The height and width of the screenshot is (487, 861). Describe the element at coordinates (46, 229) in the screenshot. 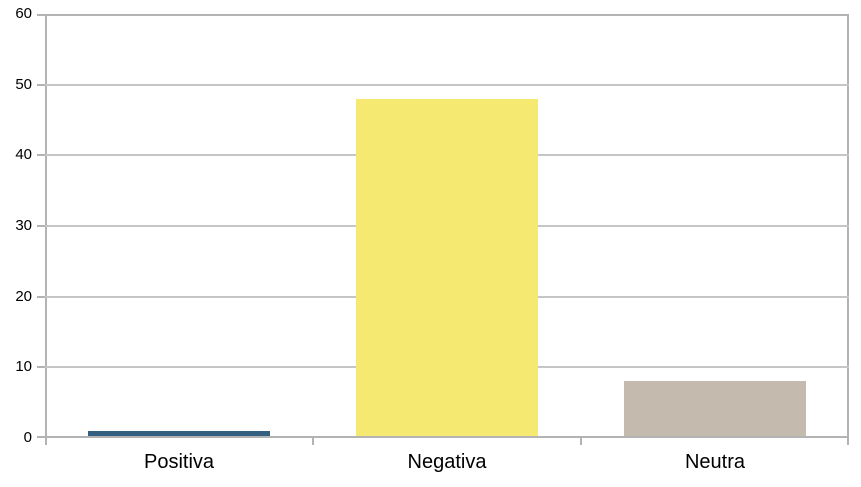

I see `y-axis-line` at that location.